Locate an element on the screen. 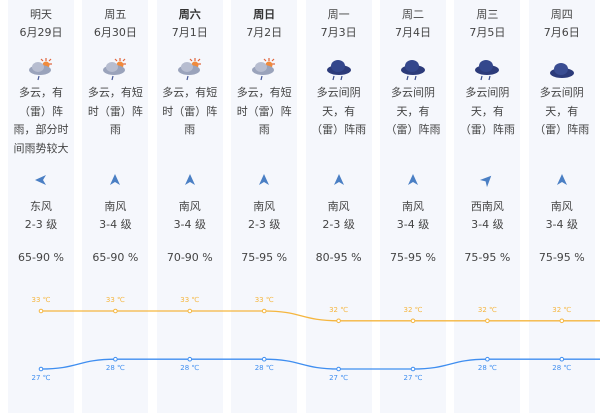 Image resolution: width=600 pixels, height=413 pixels. day-column: 周一 7月3日 多云间阴 天，有 （雷）阵雨 南风 2-3 级 80-95 % is located at coordinates (338, 206).